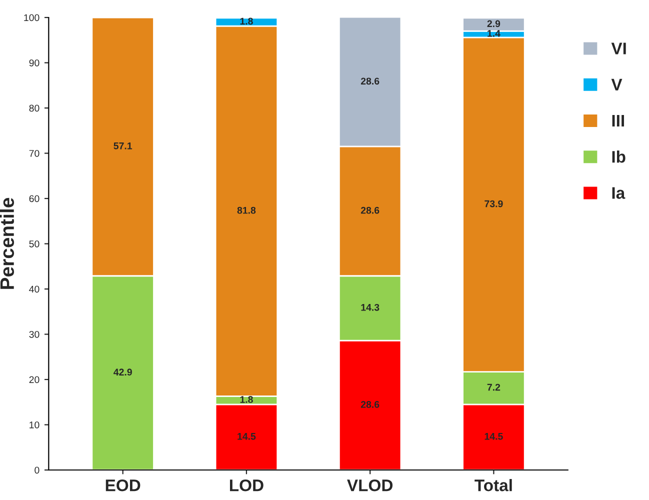 Image resolution: width=649 pixels, height=500 pixels. Describe the element at coordinates (32, 18) in the screenshot. I see `y-tick-label: 100` at that location.